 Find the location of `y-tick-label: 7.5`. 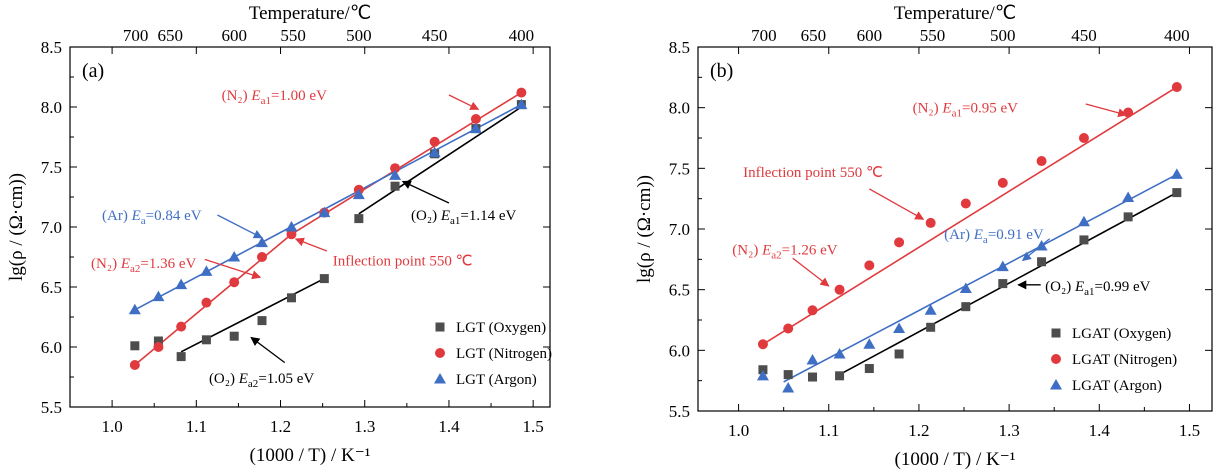

y-tick-label: 7.5 is located at coordinates (51, 167).